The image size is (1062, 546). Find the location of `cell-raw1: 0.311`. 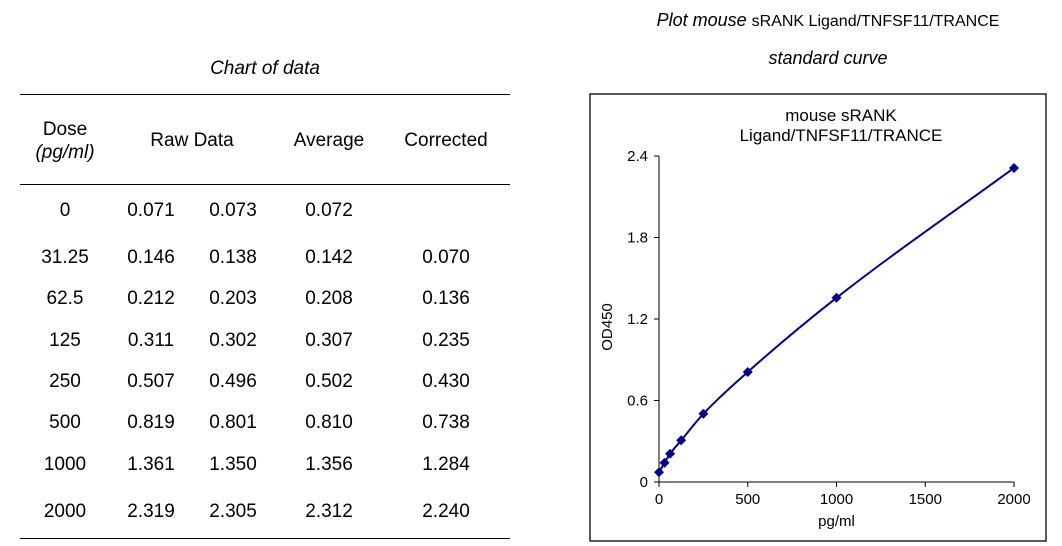

cell-raw1: 0.311 is located at coordinates (151, 340).